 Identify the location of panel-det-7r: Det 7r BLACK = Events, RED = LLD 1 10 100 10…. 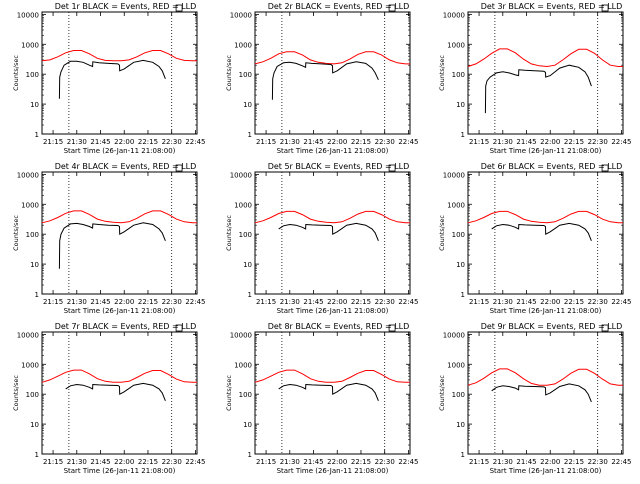
(109, 398).